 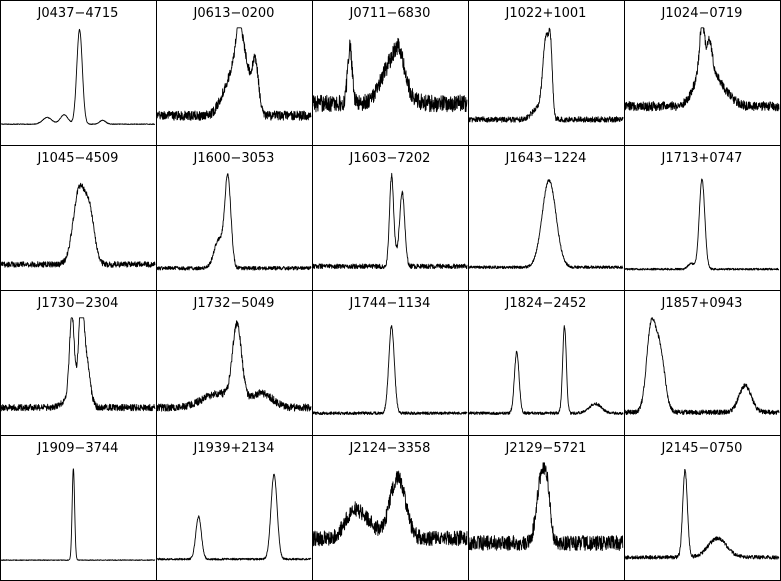 I want to click on panel-title: J1024−0719, so click(x=702, y=13).